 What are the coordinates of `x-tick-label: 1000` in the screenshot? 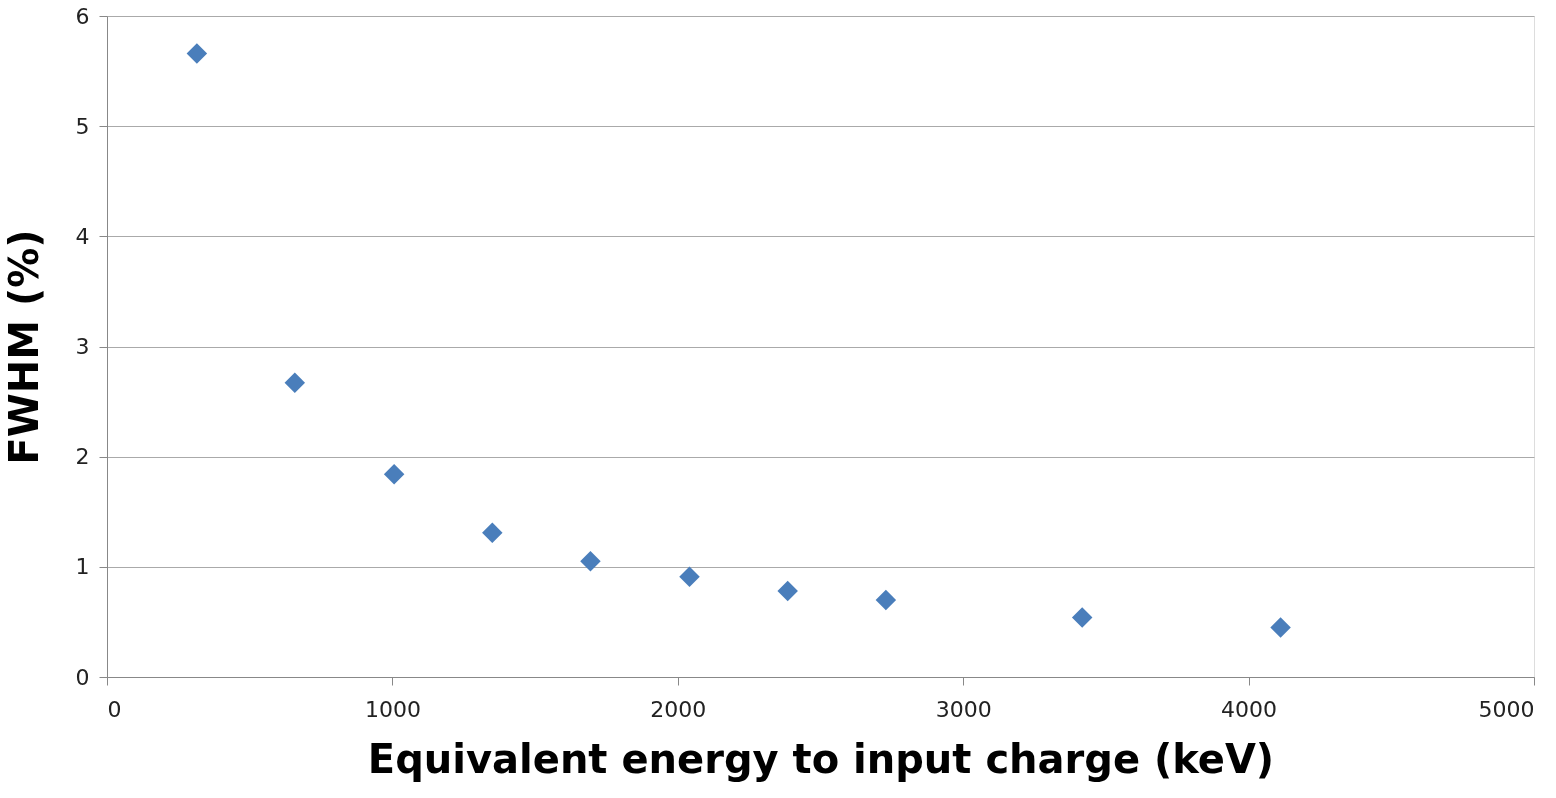 It's located at (392, 709).